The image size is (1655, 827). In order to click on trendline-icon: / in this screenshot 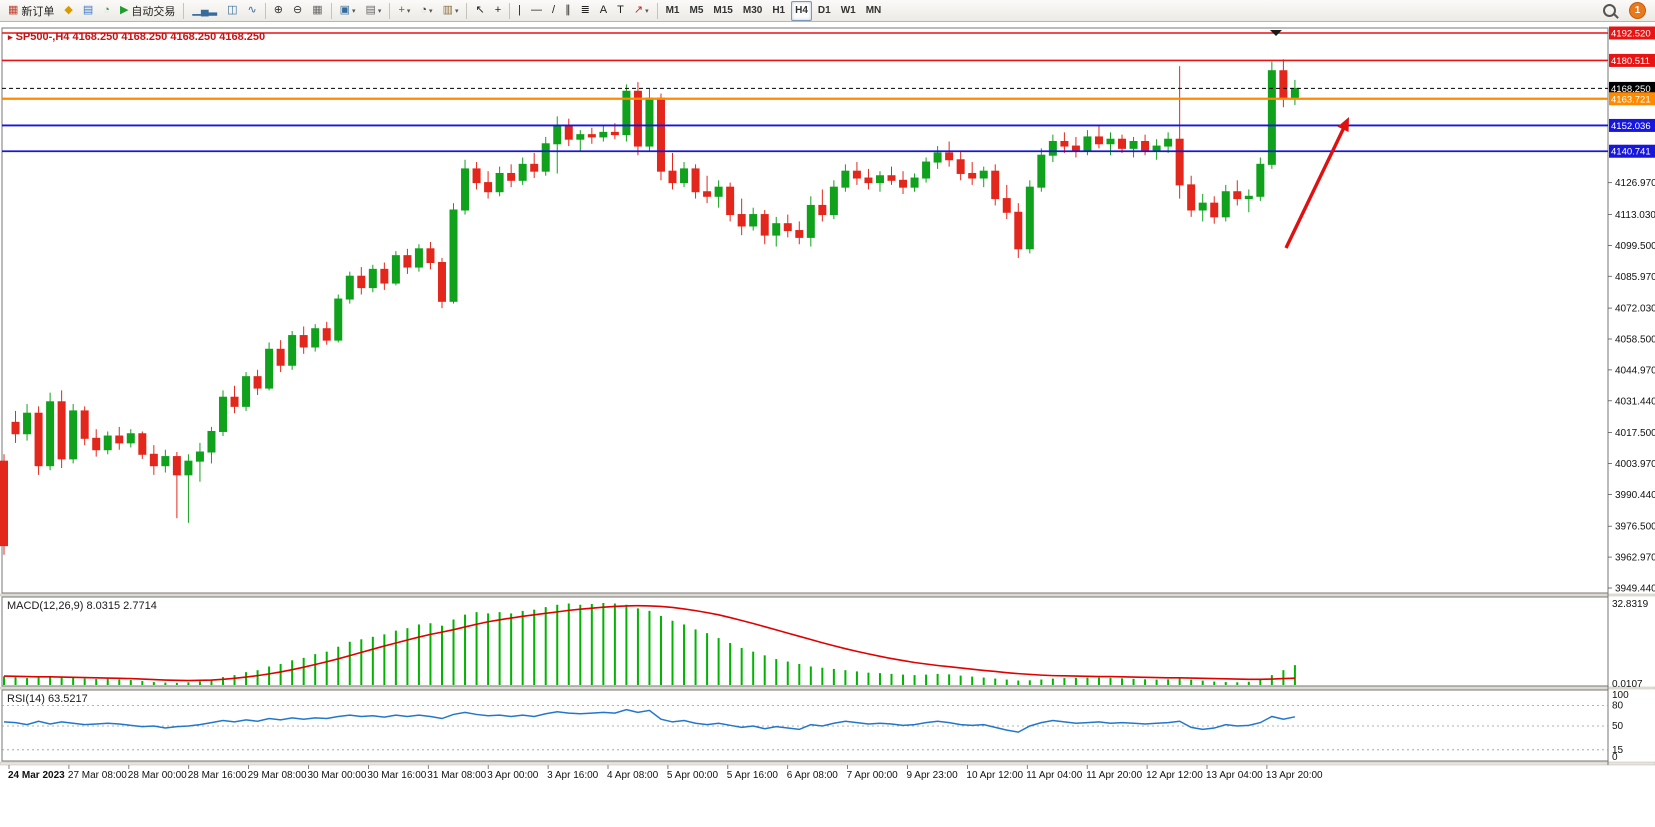, I will do `click(554, 10)`.